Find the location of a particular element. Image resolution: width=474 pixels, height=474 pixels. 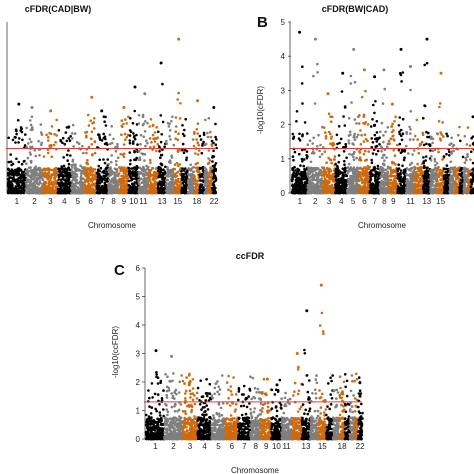

panel-a-points is located at coordinates (112, 116).